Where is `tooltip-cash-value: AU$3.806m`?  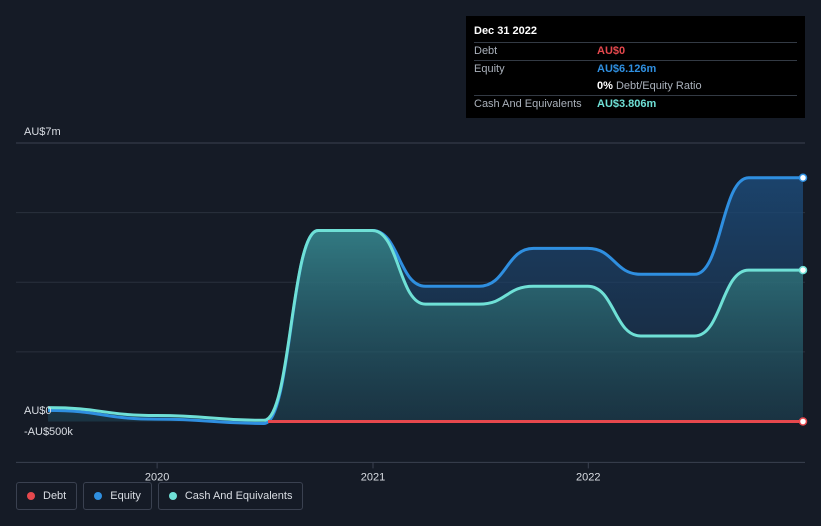
tooltip-cash-value: AU$3.806m is located at coordinates (627, 104).